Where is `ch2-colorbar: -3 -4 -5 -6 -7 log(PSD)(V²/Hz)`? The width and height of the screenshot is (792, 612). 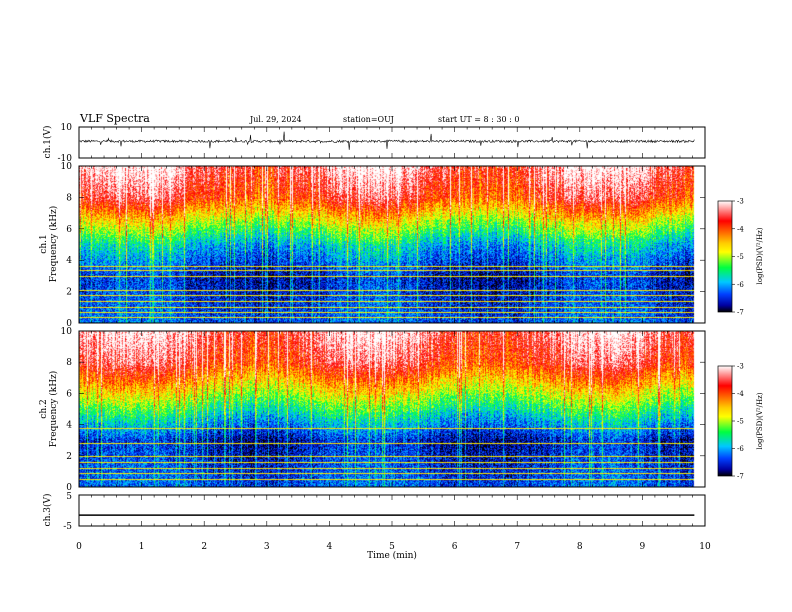
ch2-colorbar: -3 -4 -5 -6 -7 log(PSD)(V²/Hz) is located at coordinates (740, 422).